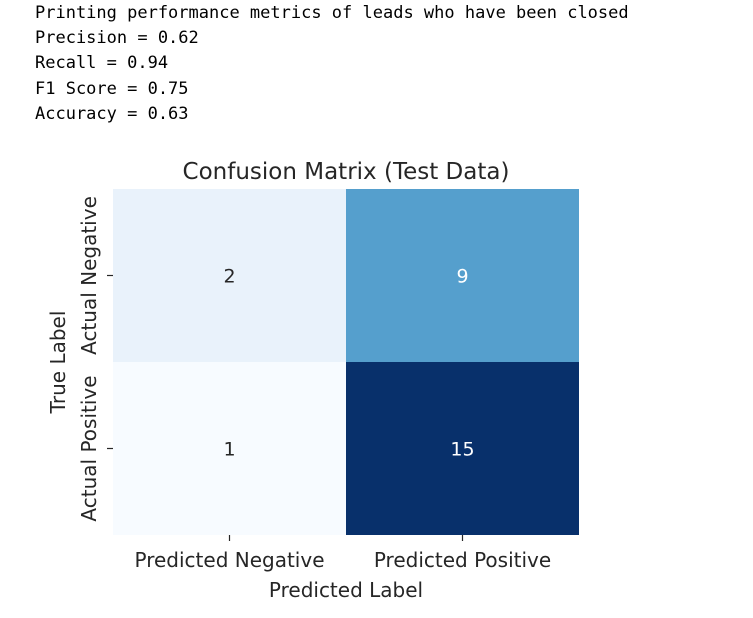 This screenshot has width=753, height=618. I want to click on x-axis-label: Predicted Label, so click(346, 590).